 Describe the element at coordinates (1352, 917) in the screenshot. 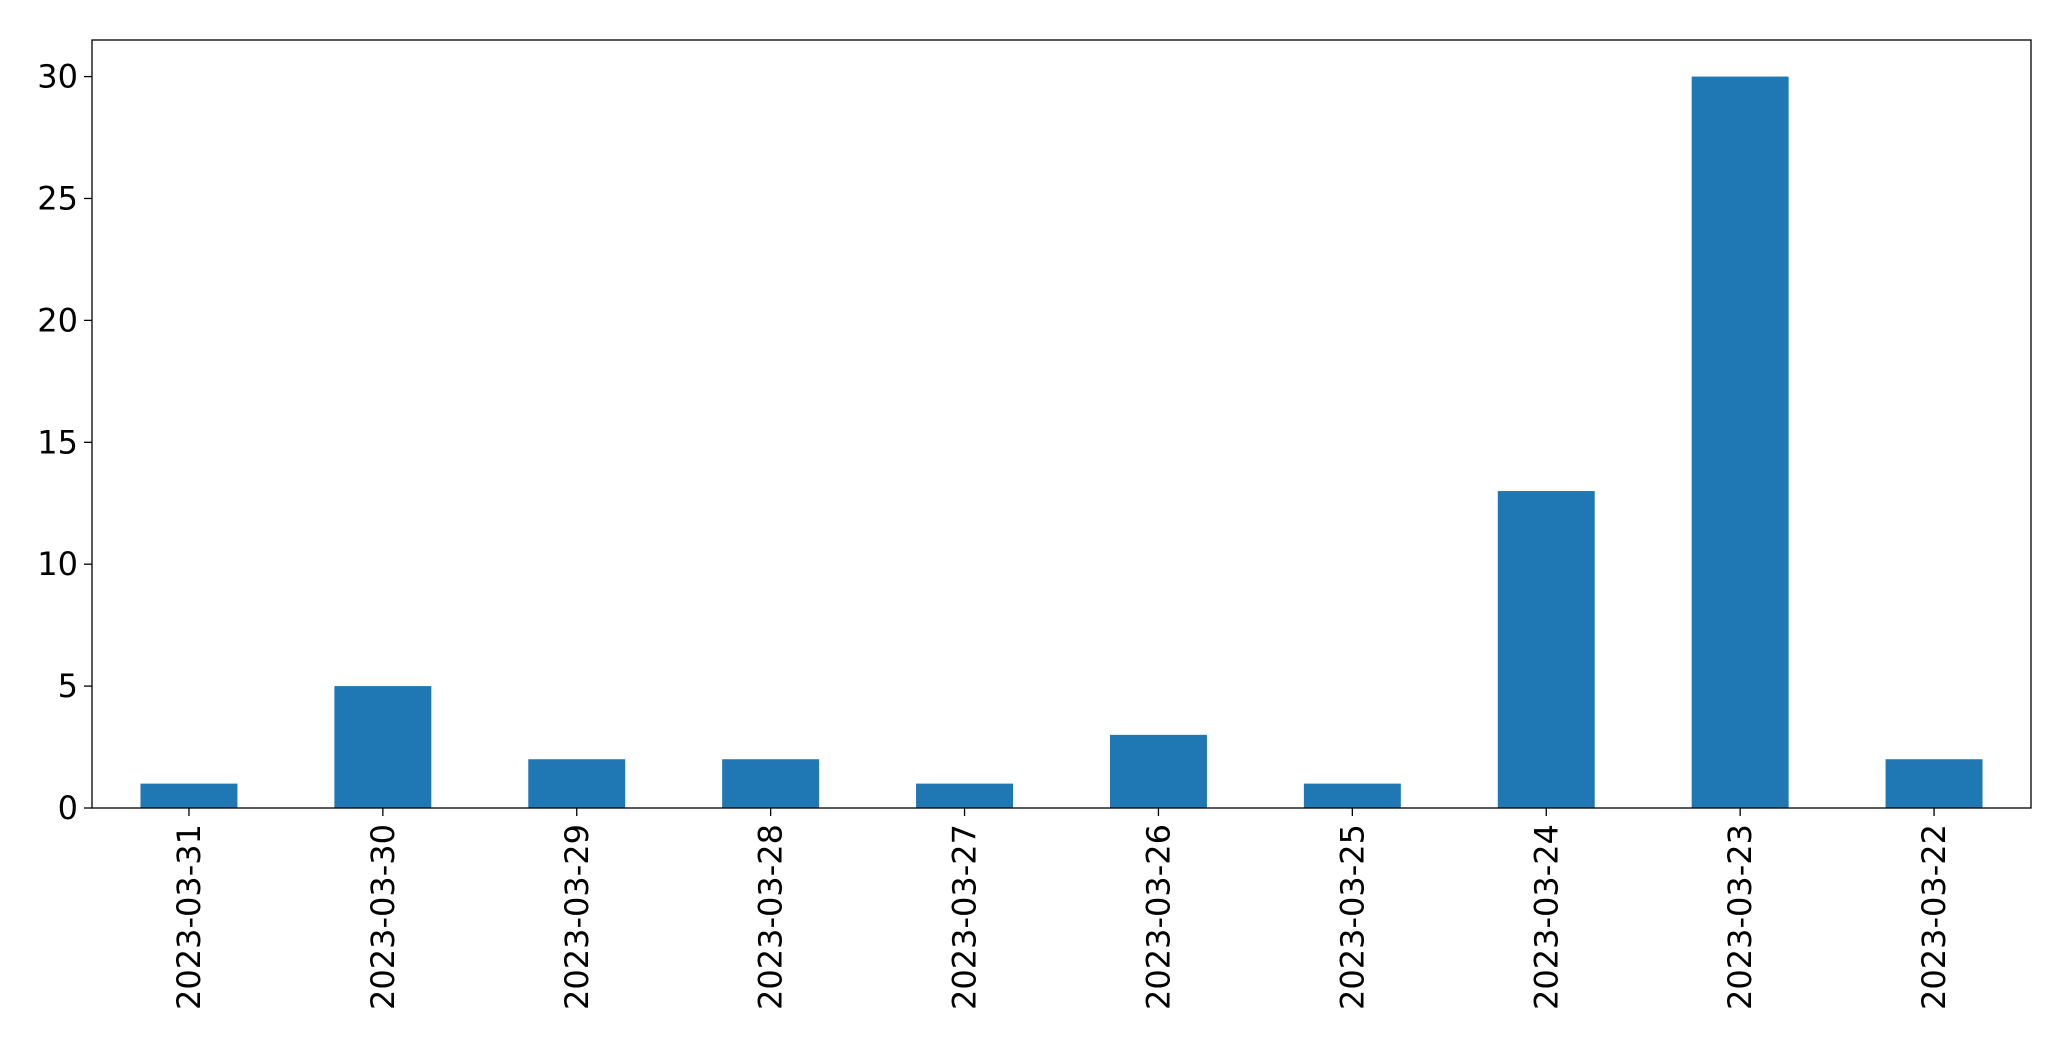

I see `x-tick-label: 2023-03-25` at that location.